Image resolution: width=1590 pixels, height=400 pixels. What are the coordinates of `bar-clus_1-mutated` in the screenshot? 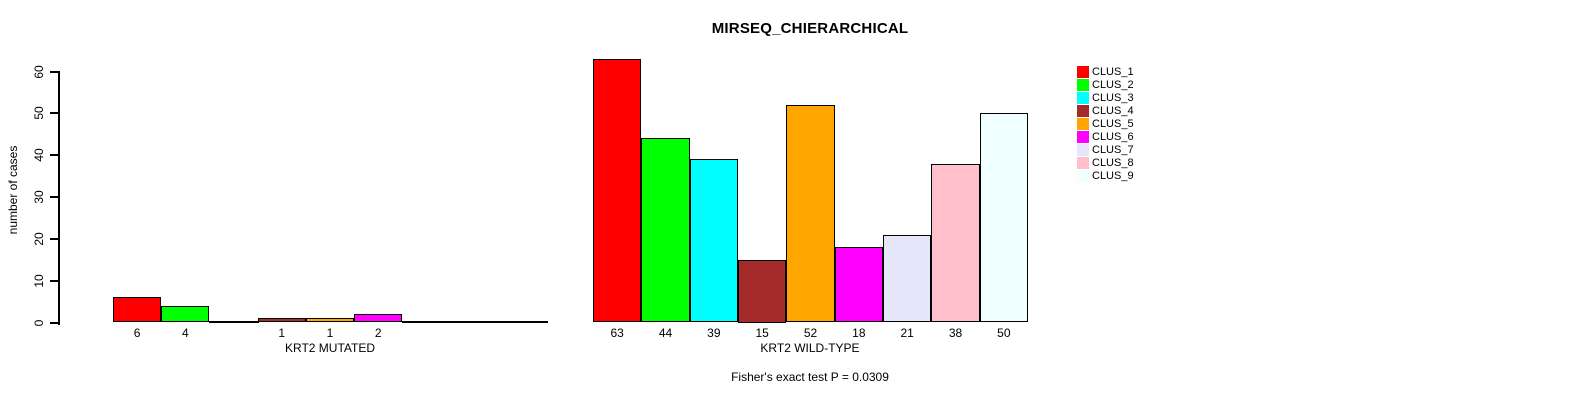 It's located at (137, 310).